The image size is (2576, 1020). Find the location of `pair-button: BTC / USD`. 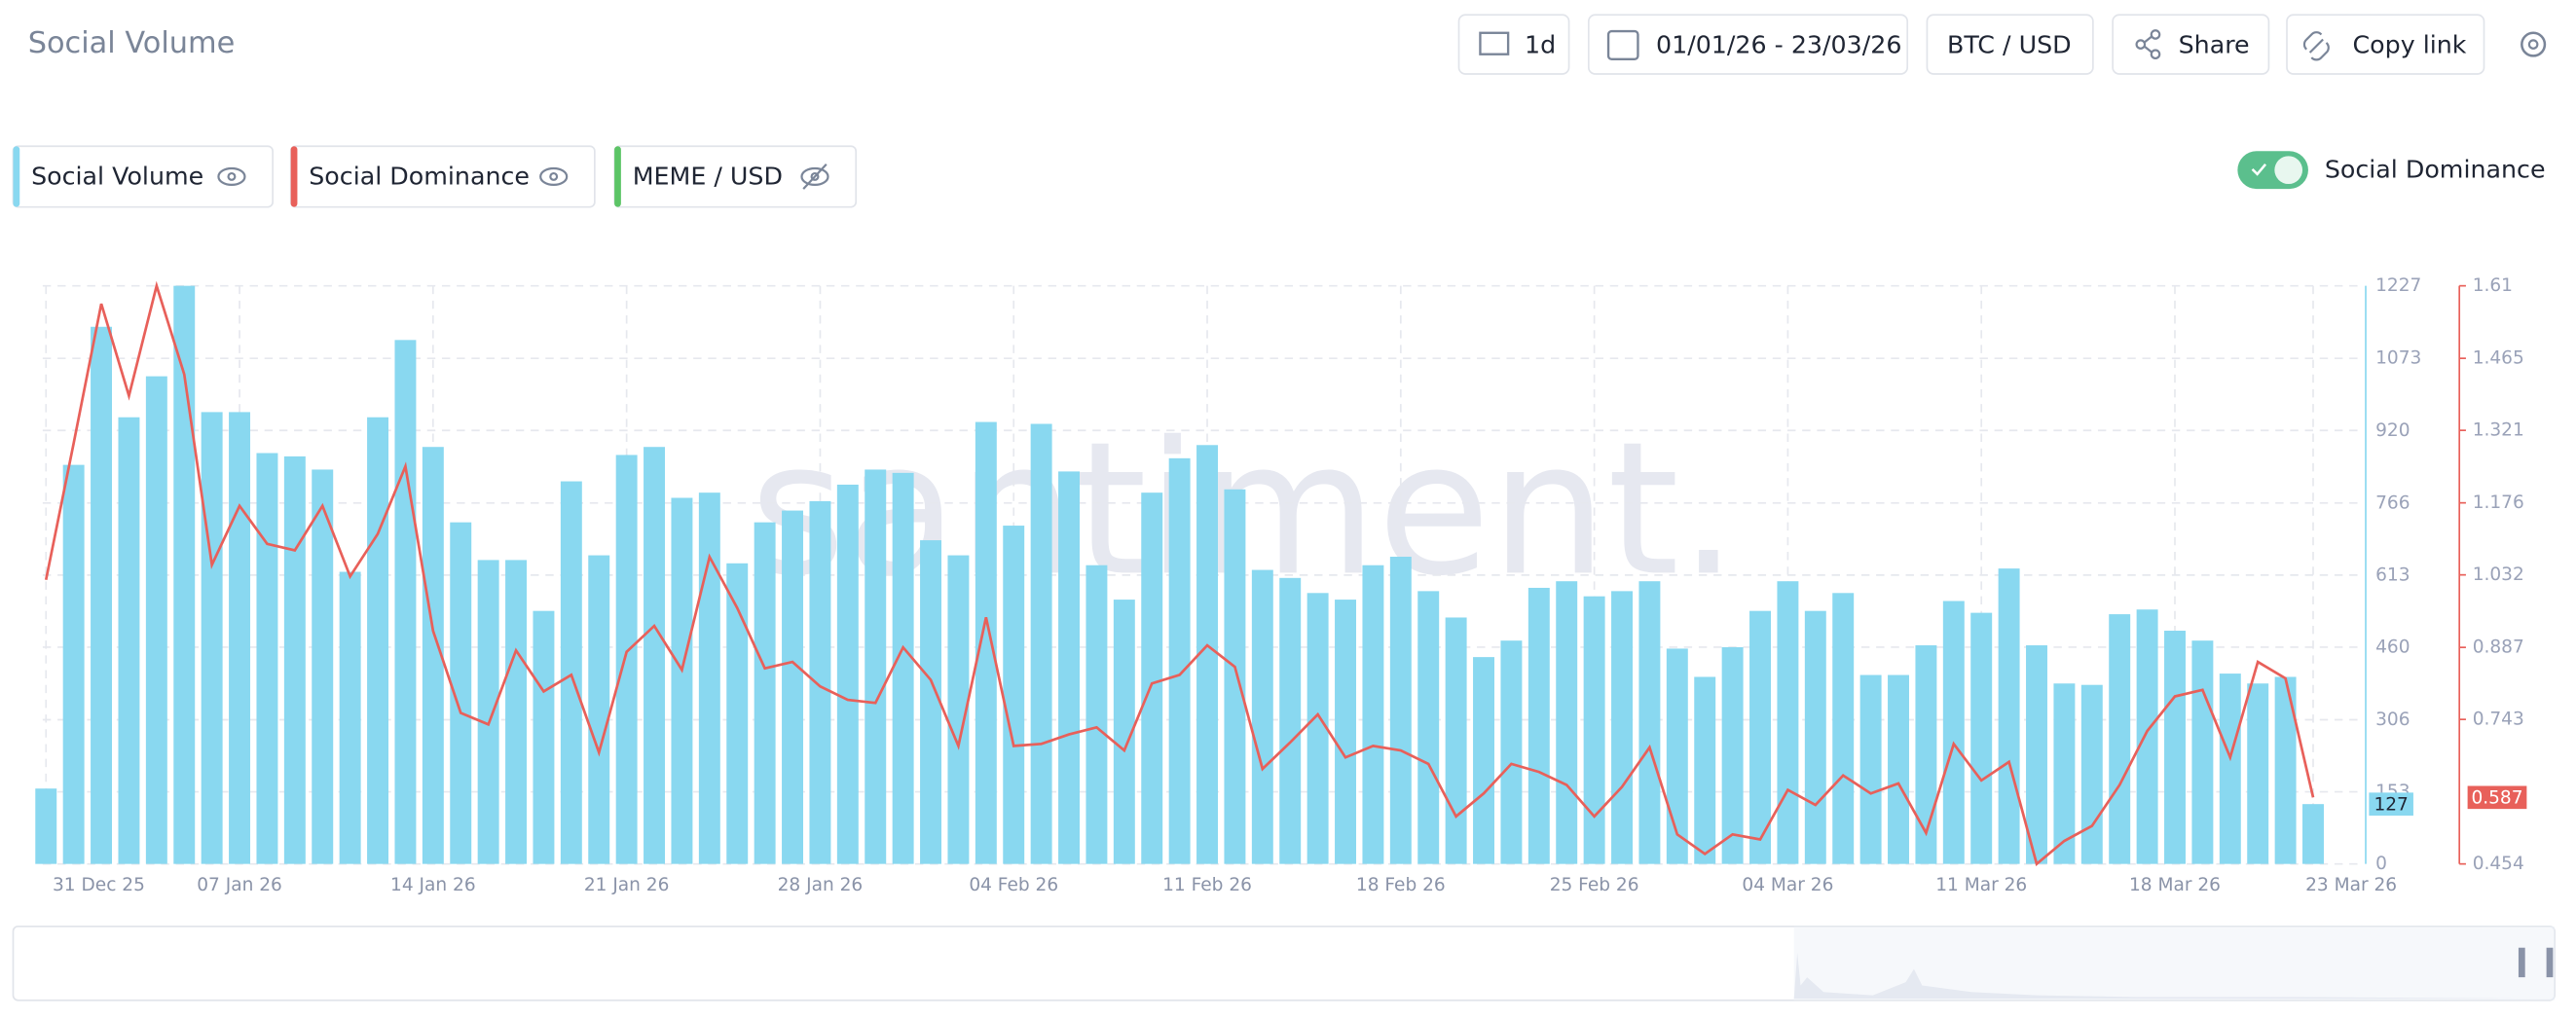

pair-button: BTC / USD is located at coordinates (2010, 44).